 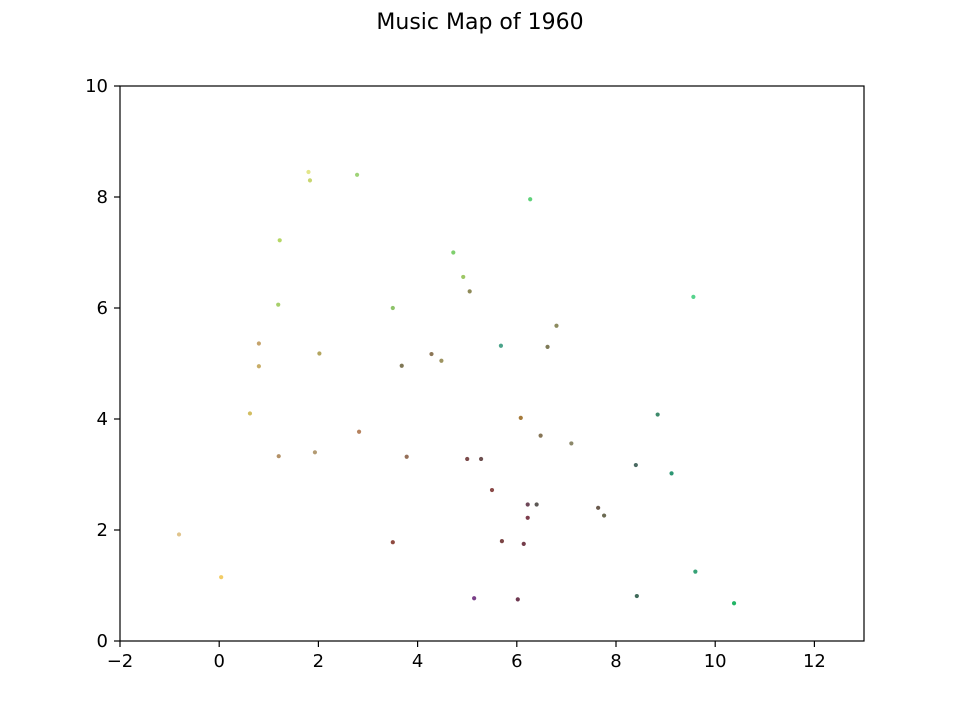 What do you see at coordinates (102, 308) in the screenshot?
I see `y-tick-label: 6` at bounding box center [102, 308].